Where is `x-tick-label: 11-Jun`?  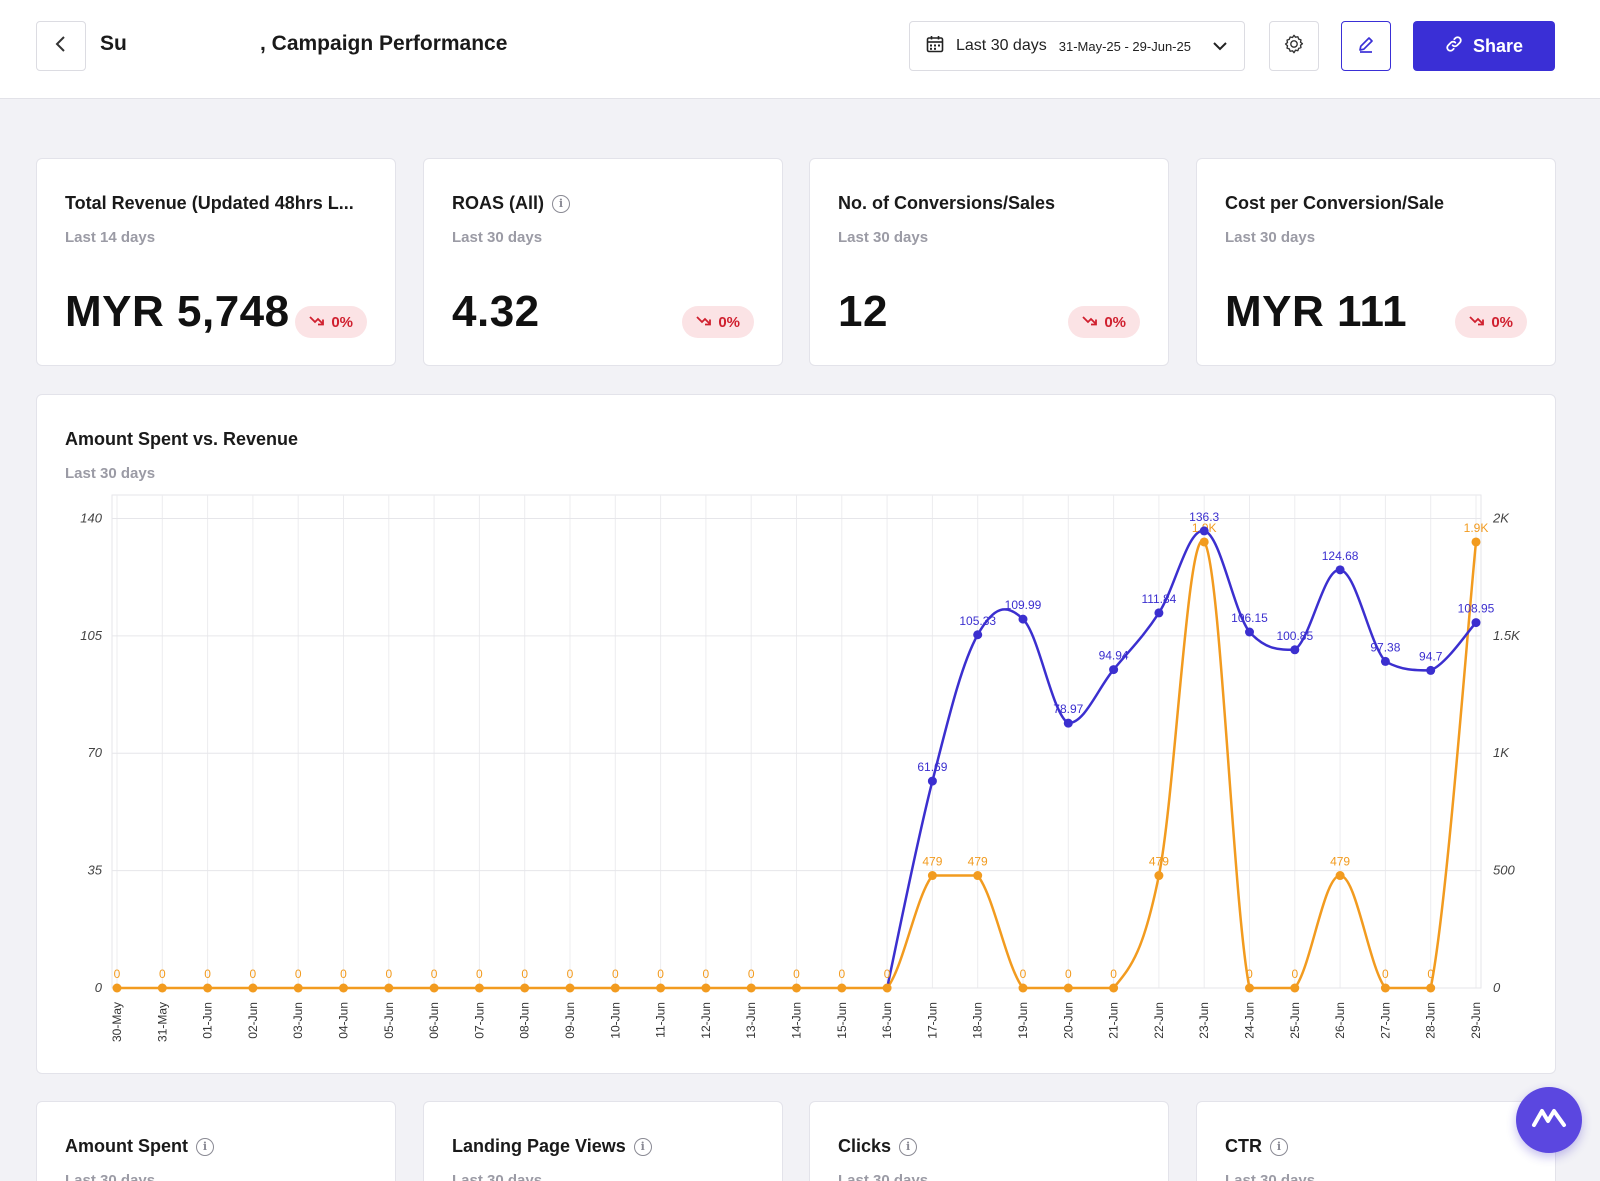 x-tick-label: 11-Jun is located at coordinates (661, 1020).